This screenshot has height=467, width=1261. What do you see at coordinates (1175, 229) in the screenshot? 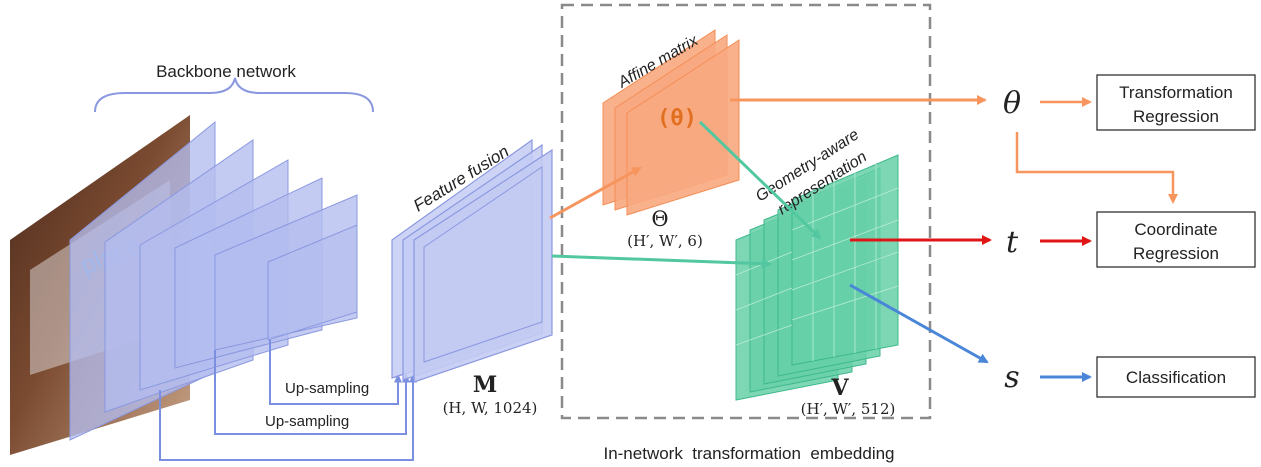
I see `coordinate-label-line1: Coordinate` at bounding box center [1175, 229].